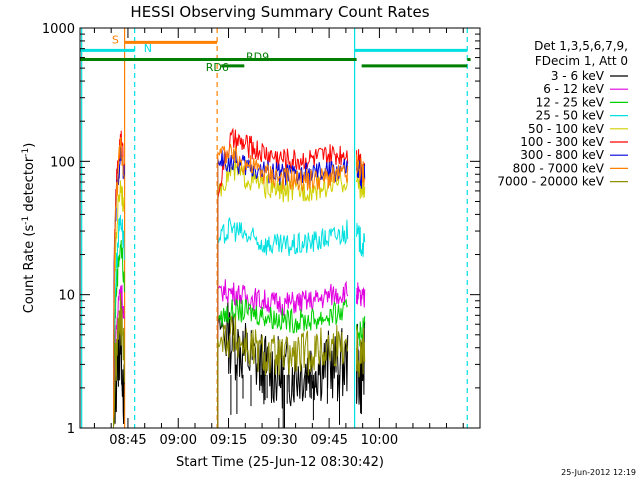  Describe the element at coordinates (66, 296) in the screenshot. I see `y-tick-label: 10` at that location.